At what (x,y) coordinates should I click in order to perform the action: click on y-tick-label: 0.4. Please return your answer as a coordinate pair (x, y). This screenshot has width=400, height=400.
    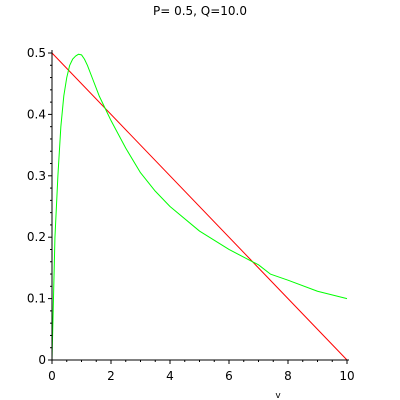
    Looking at the image, I should click on (36, 114).